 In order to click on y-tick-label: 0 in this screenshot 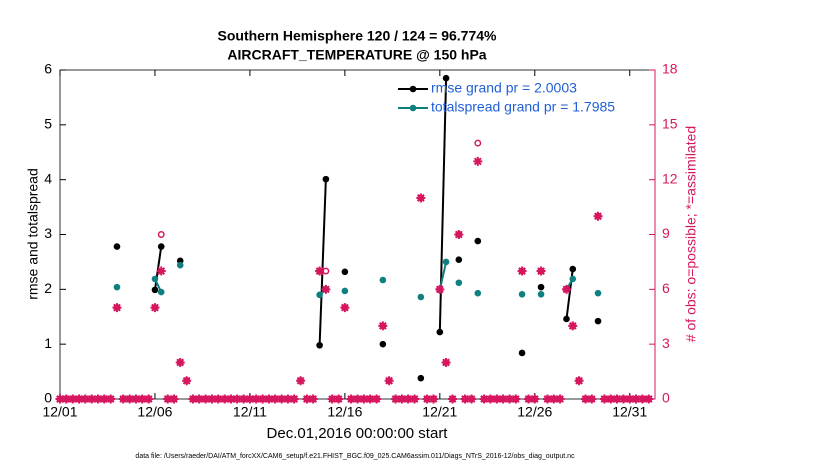, I will do `click(48, 398)`.